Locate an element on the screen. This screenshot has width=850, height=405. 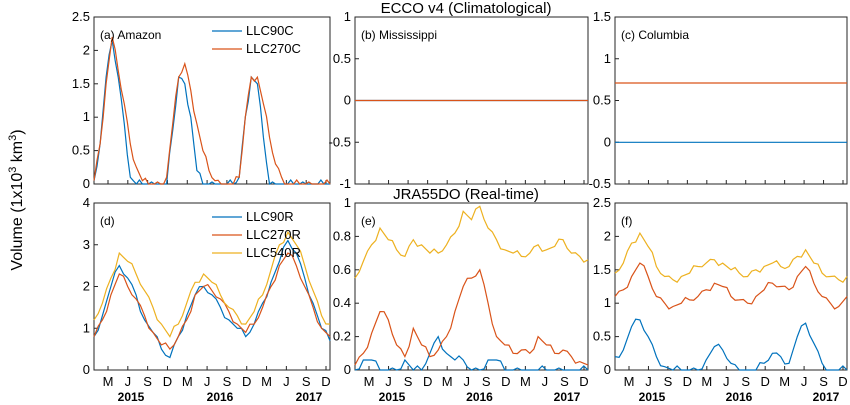
row-title-realtime: JRA55DO (Real-time) is located at coordinates (466, 194).